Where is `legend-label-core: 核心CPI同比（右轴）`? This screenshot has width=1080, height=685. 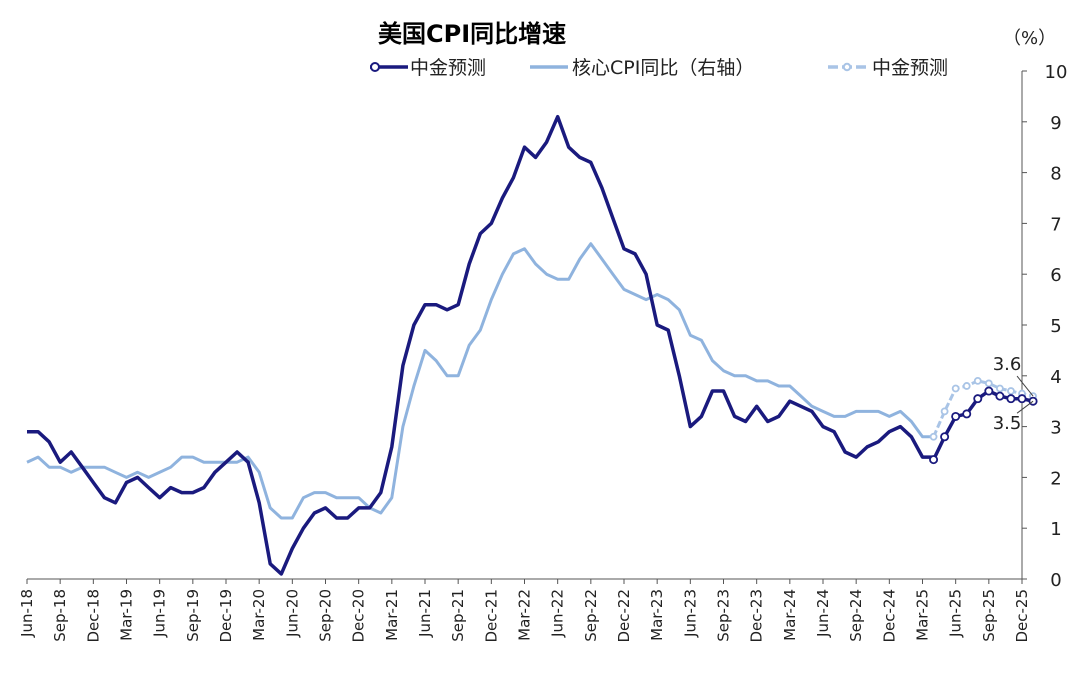
legend-label-core: 核心CPI同比（右轴） is located at coordinates (663, 68).